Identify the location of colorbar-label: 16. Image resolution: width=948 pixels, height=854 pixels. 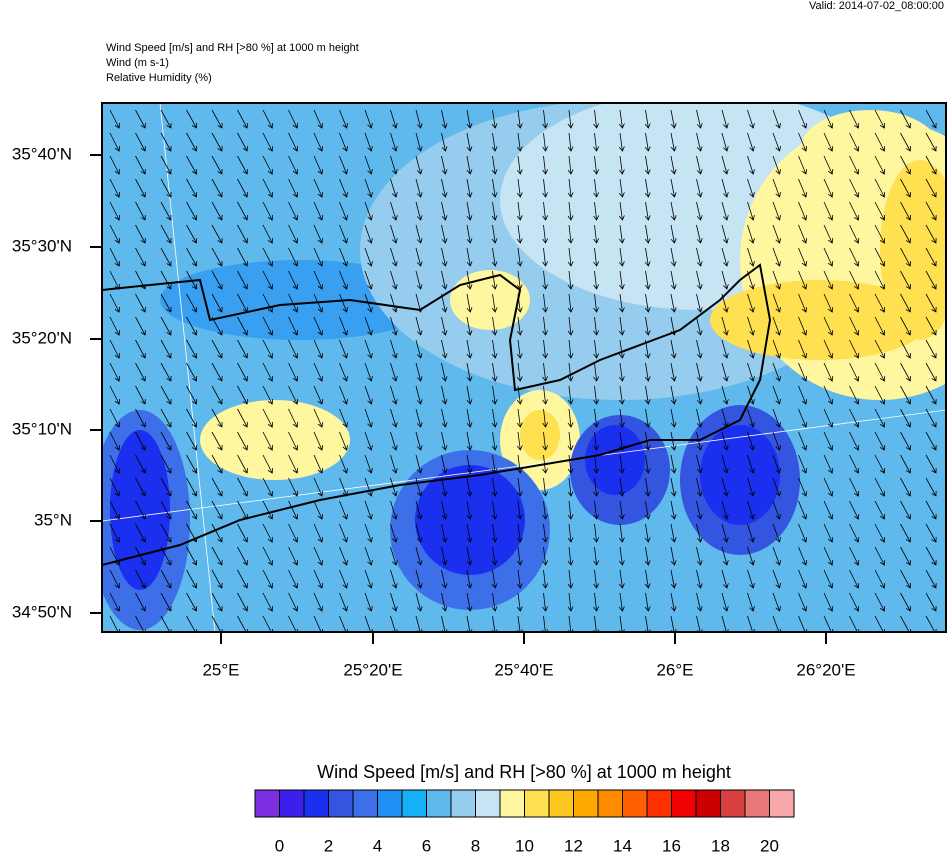
(671, 845).